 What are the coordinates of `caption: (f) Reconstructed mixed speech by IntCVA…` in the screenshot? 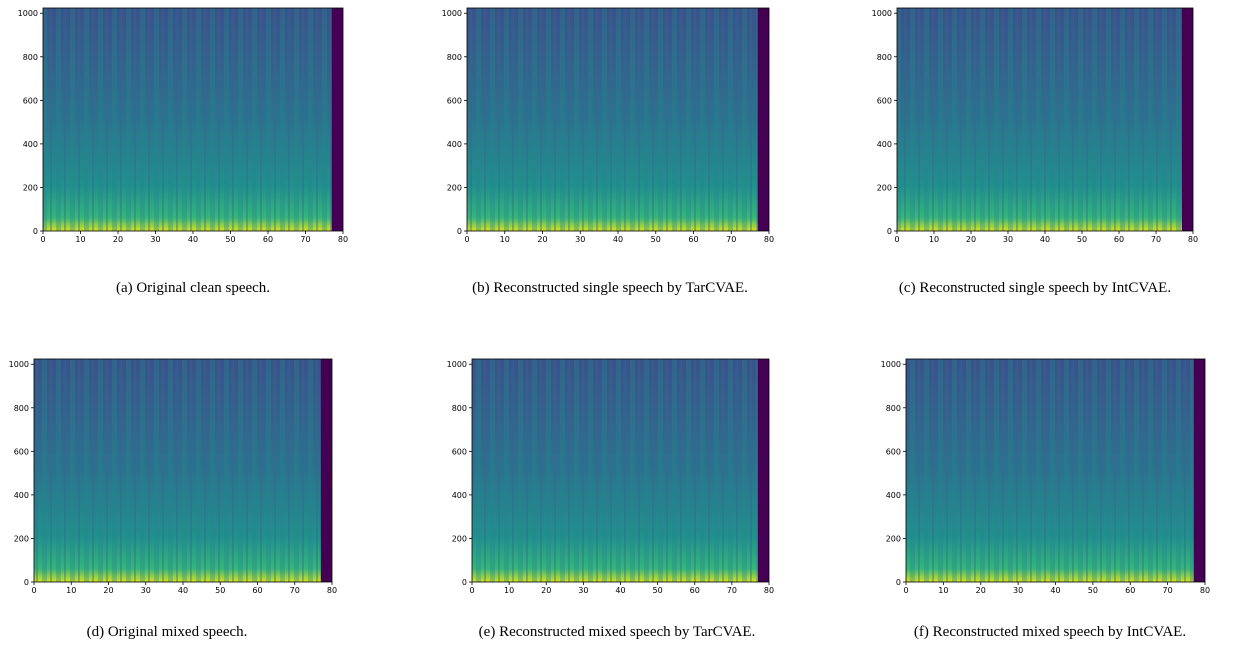 It's located at (1050, 632).